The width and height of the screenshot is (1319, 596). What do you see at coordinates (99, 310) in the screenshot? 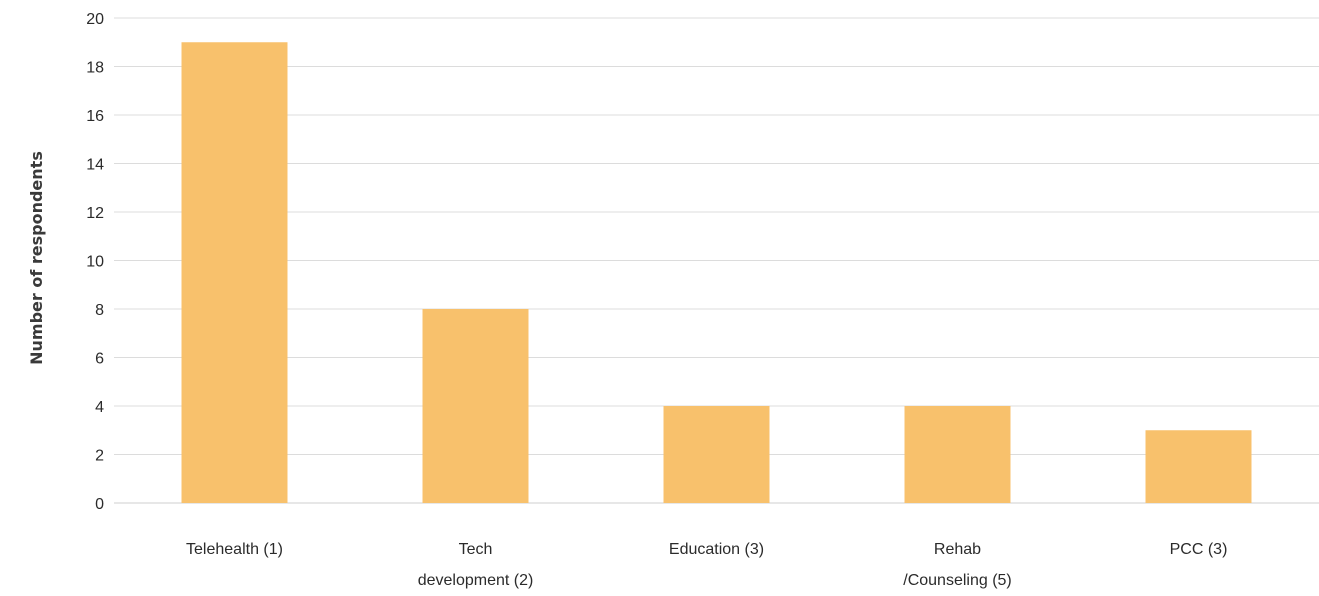
I see `y-tick-label: 8` at bounding box center [99, 310].